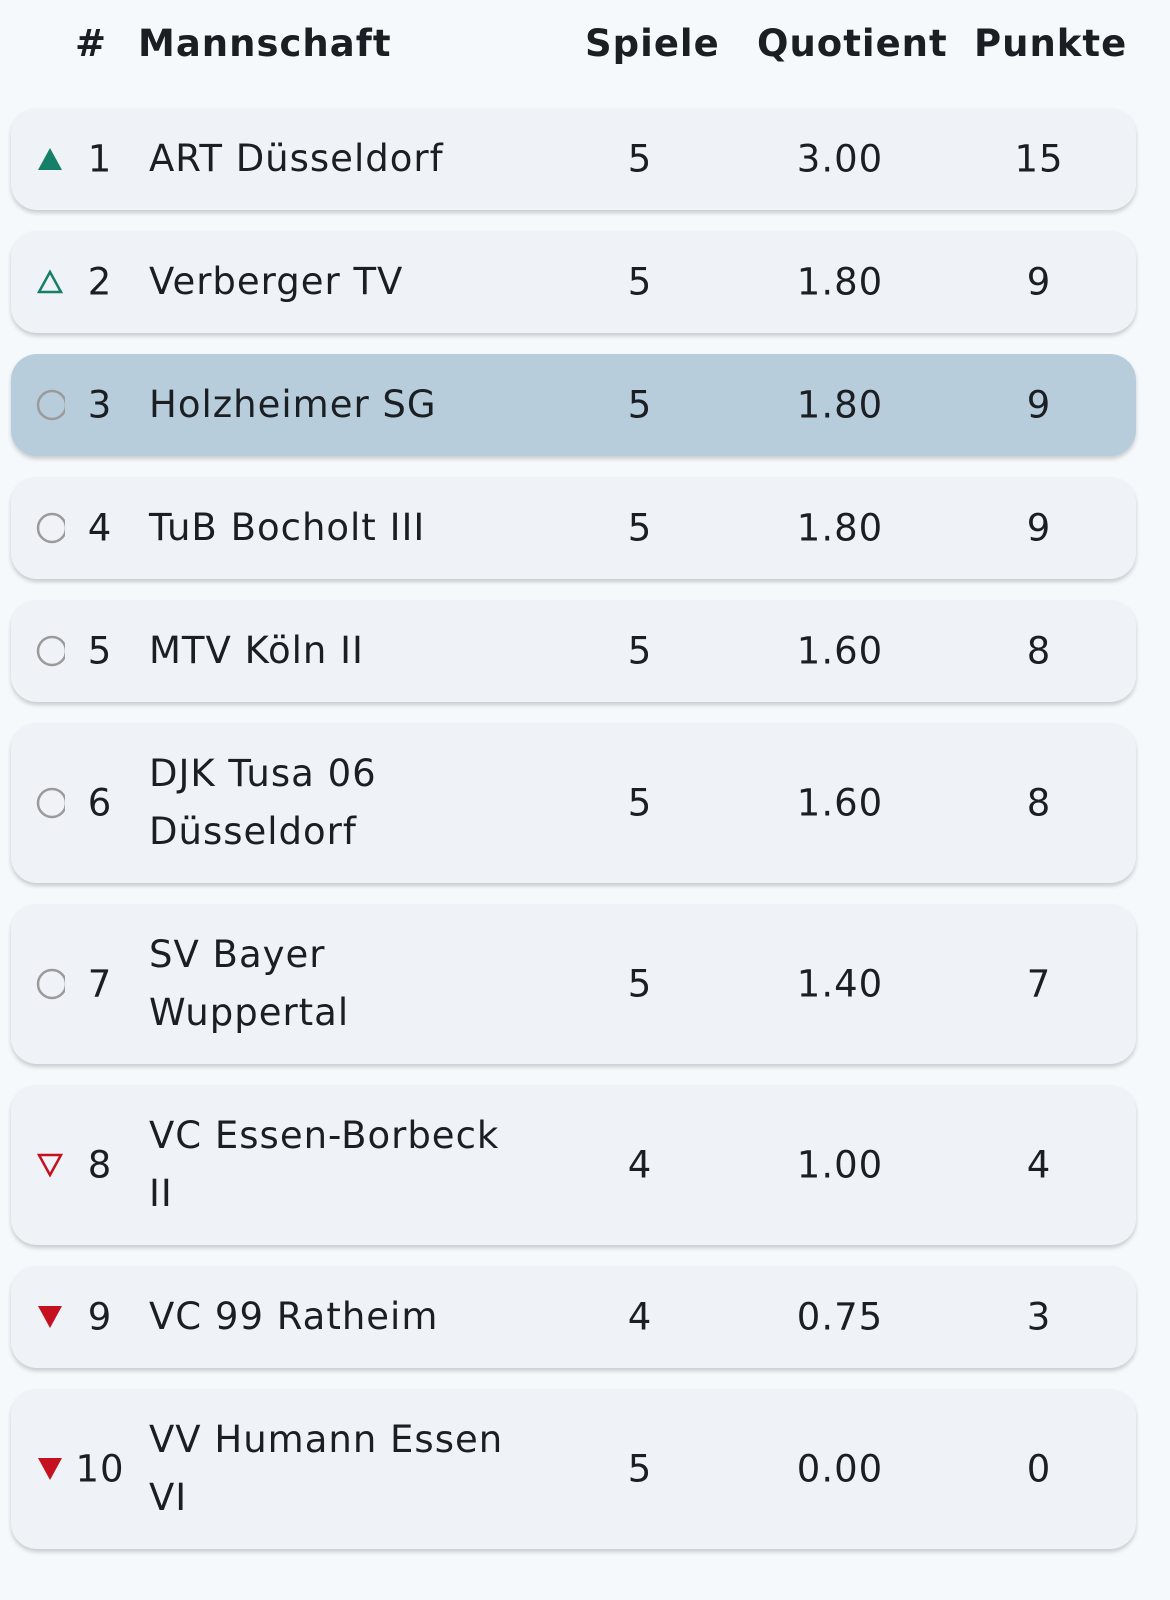  Describe the element at coordinates (100, 405) in the screenshot. I see `rank: 3` at that location.